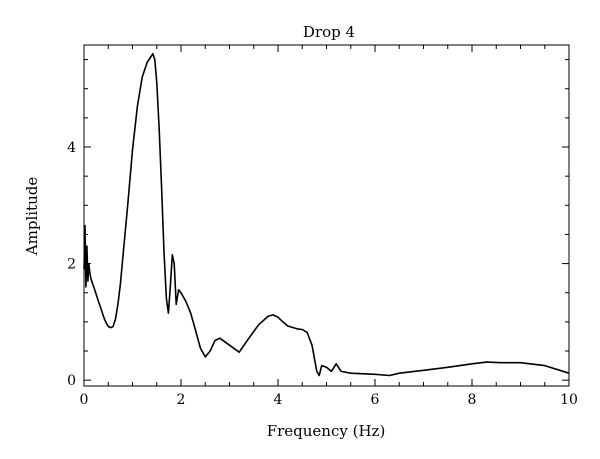  Describe the element at coordinates (278, 400) in the screenshot. I see `x-tick-label: 4` at that location.